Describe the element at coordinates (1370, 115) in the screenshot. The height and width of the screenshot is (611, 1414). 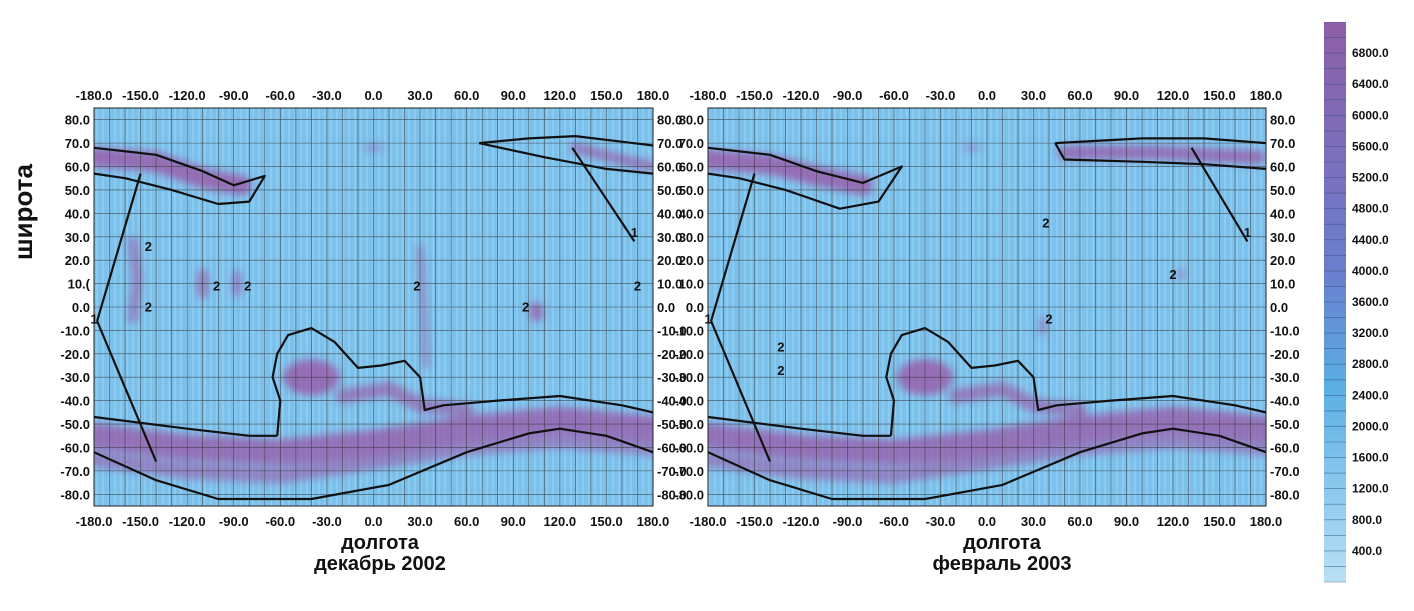
I see `colorbar-tick-label: 6000.0` at that location.